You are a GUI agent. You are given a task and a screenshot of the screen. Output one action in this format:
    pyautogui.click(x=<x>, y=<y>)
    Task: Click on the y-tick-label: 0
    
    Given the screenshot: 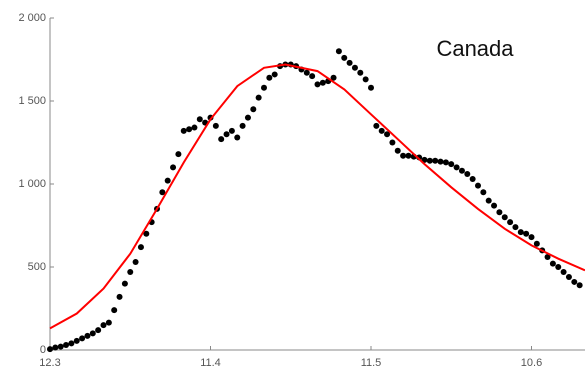 What is the action you would take?
    pyautogui.click(x=43, y=350)
    